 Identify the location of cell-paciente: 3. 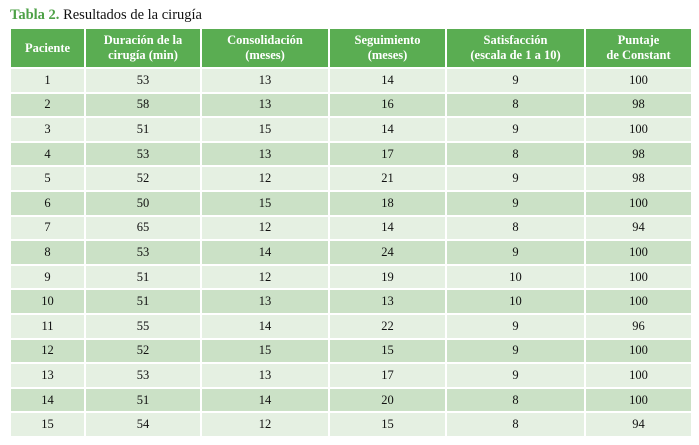
(47, 129).